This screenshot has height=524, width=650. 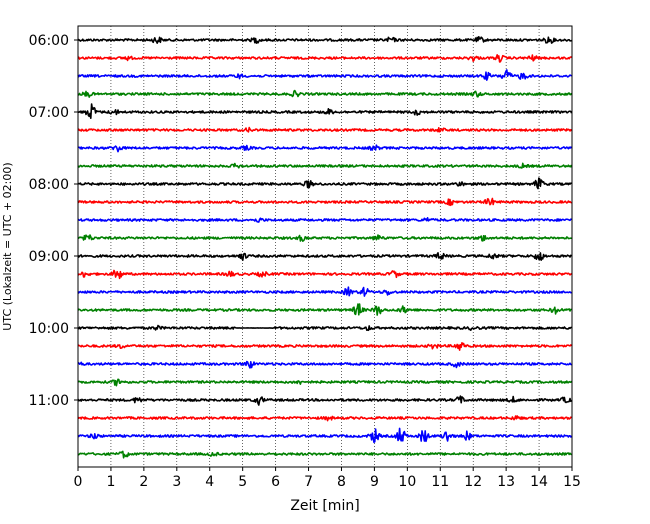 What do you see at coordinates (49, 257) in the screenshot?
I see `y-tick-label: 09:00` at bounding box center [49, 257].